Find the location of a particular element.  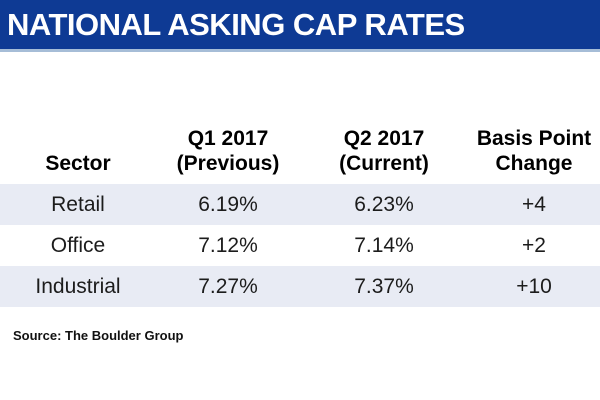

title-banner: NATIONAL ASKING CAP RATES is located at coordinates (300, 26).